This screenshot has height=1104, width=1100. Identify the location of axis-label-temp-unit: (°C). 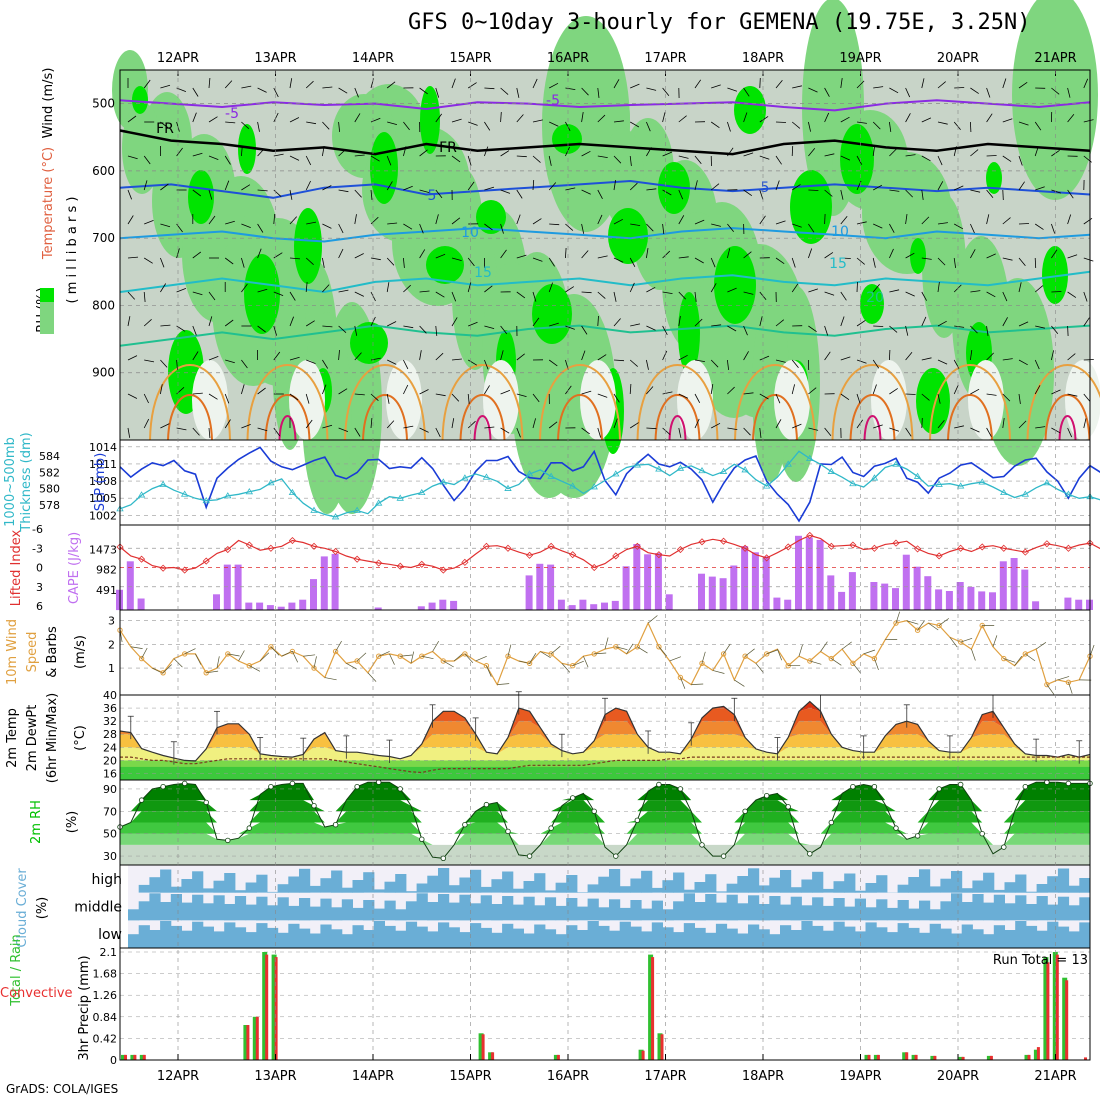
(80, 738).